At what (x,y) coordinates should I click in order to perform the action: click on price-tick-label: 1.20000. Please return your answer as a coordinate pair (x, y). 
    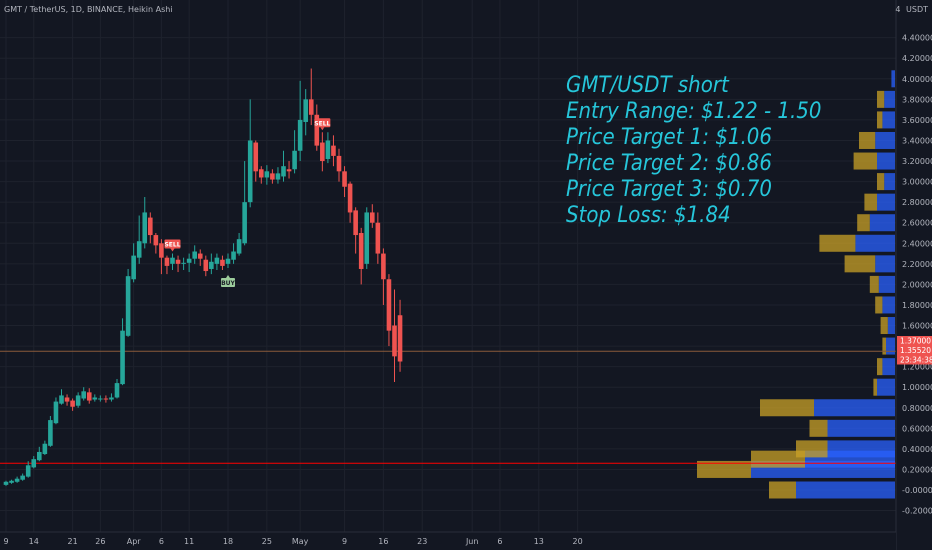
    Looking at the image, I should click on (917, 367).